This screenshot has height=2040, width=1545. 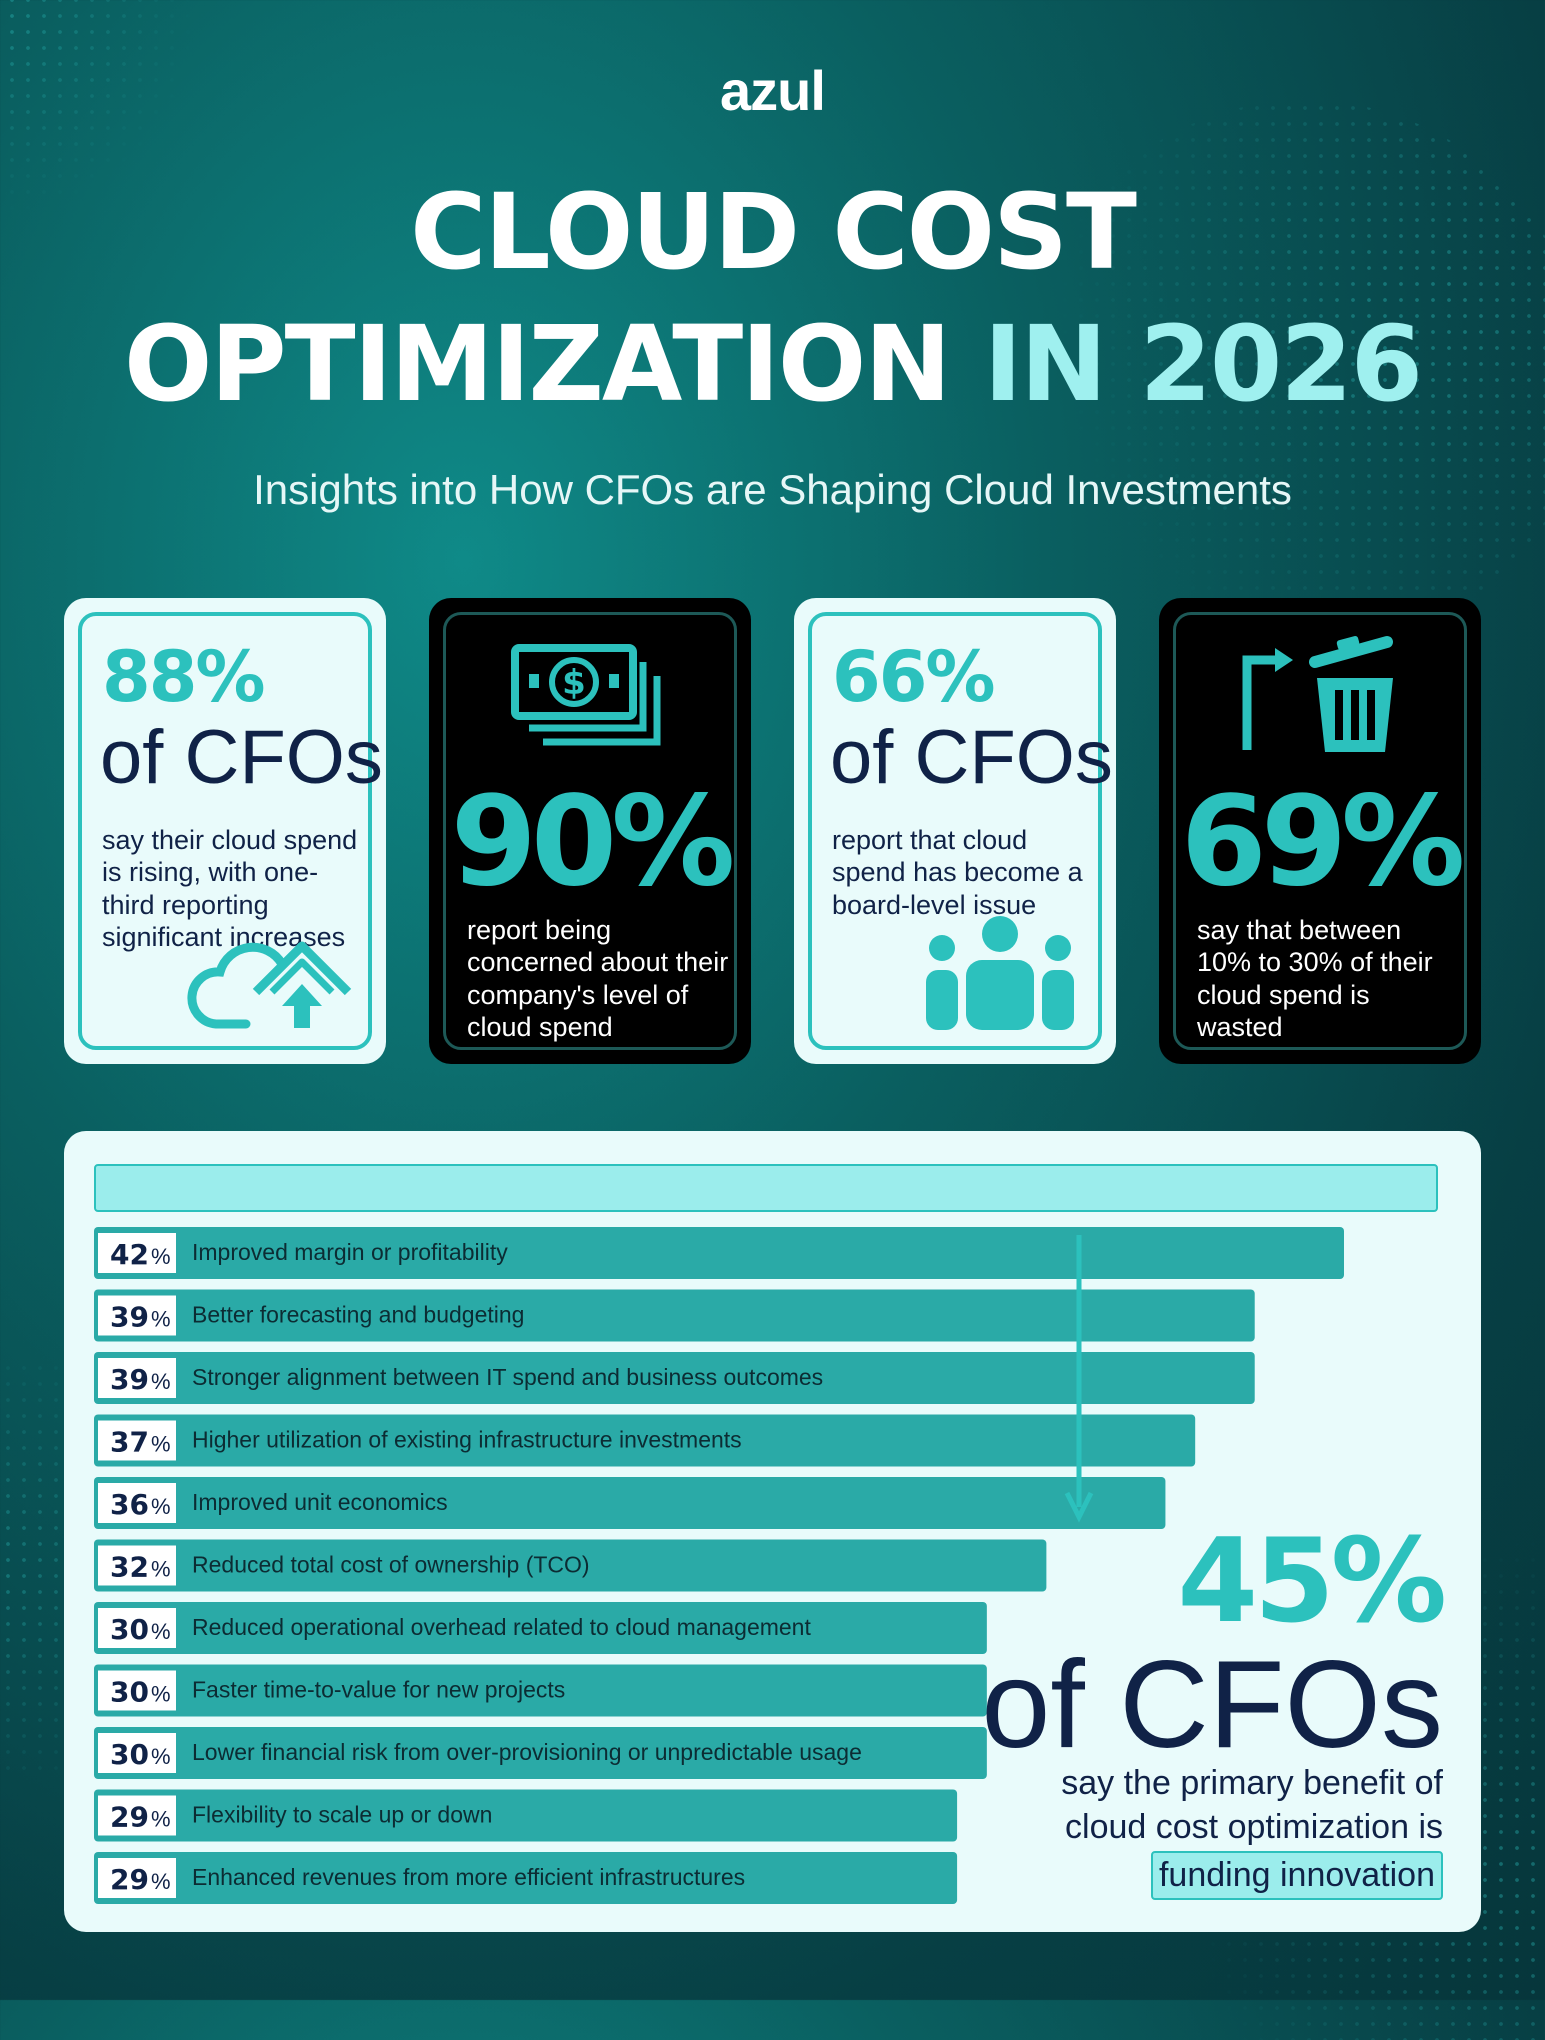 I want to click on callout-unit: of CFOs, so click(x=1212, y=1705).